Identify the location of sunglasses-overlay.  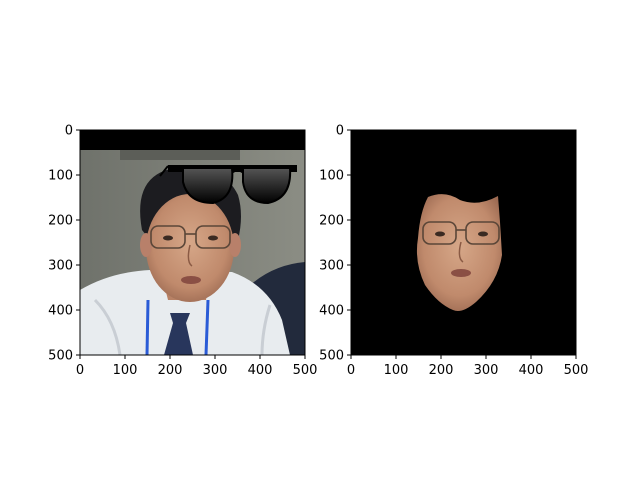
(228, 185).